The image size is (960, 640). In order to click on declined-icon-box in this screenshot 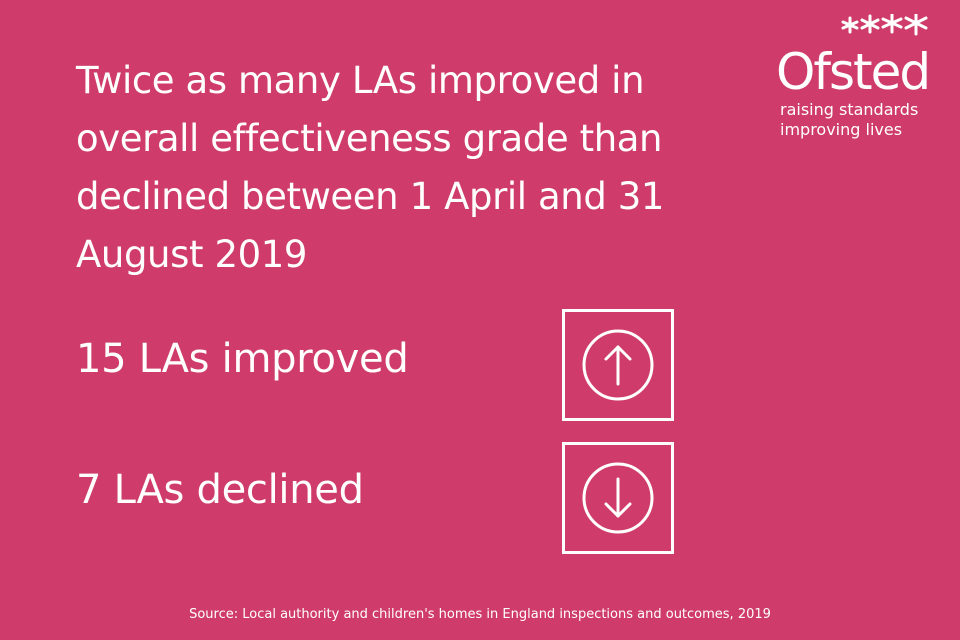, I will do `click(618, 498)`.